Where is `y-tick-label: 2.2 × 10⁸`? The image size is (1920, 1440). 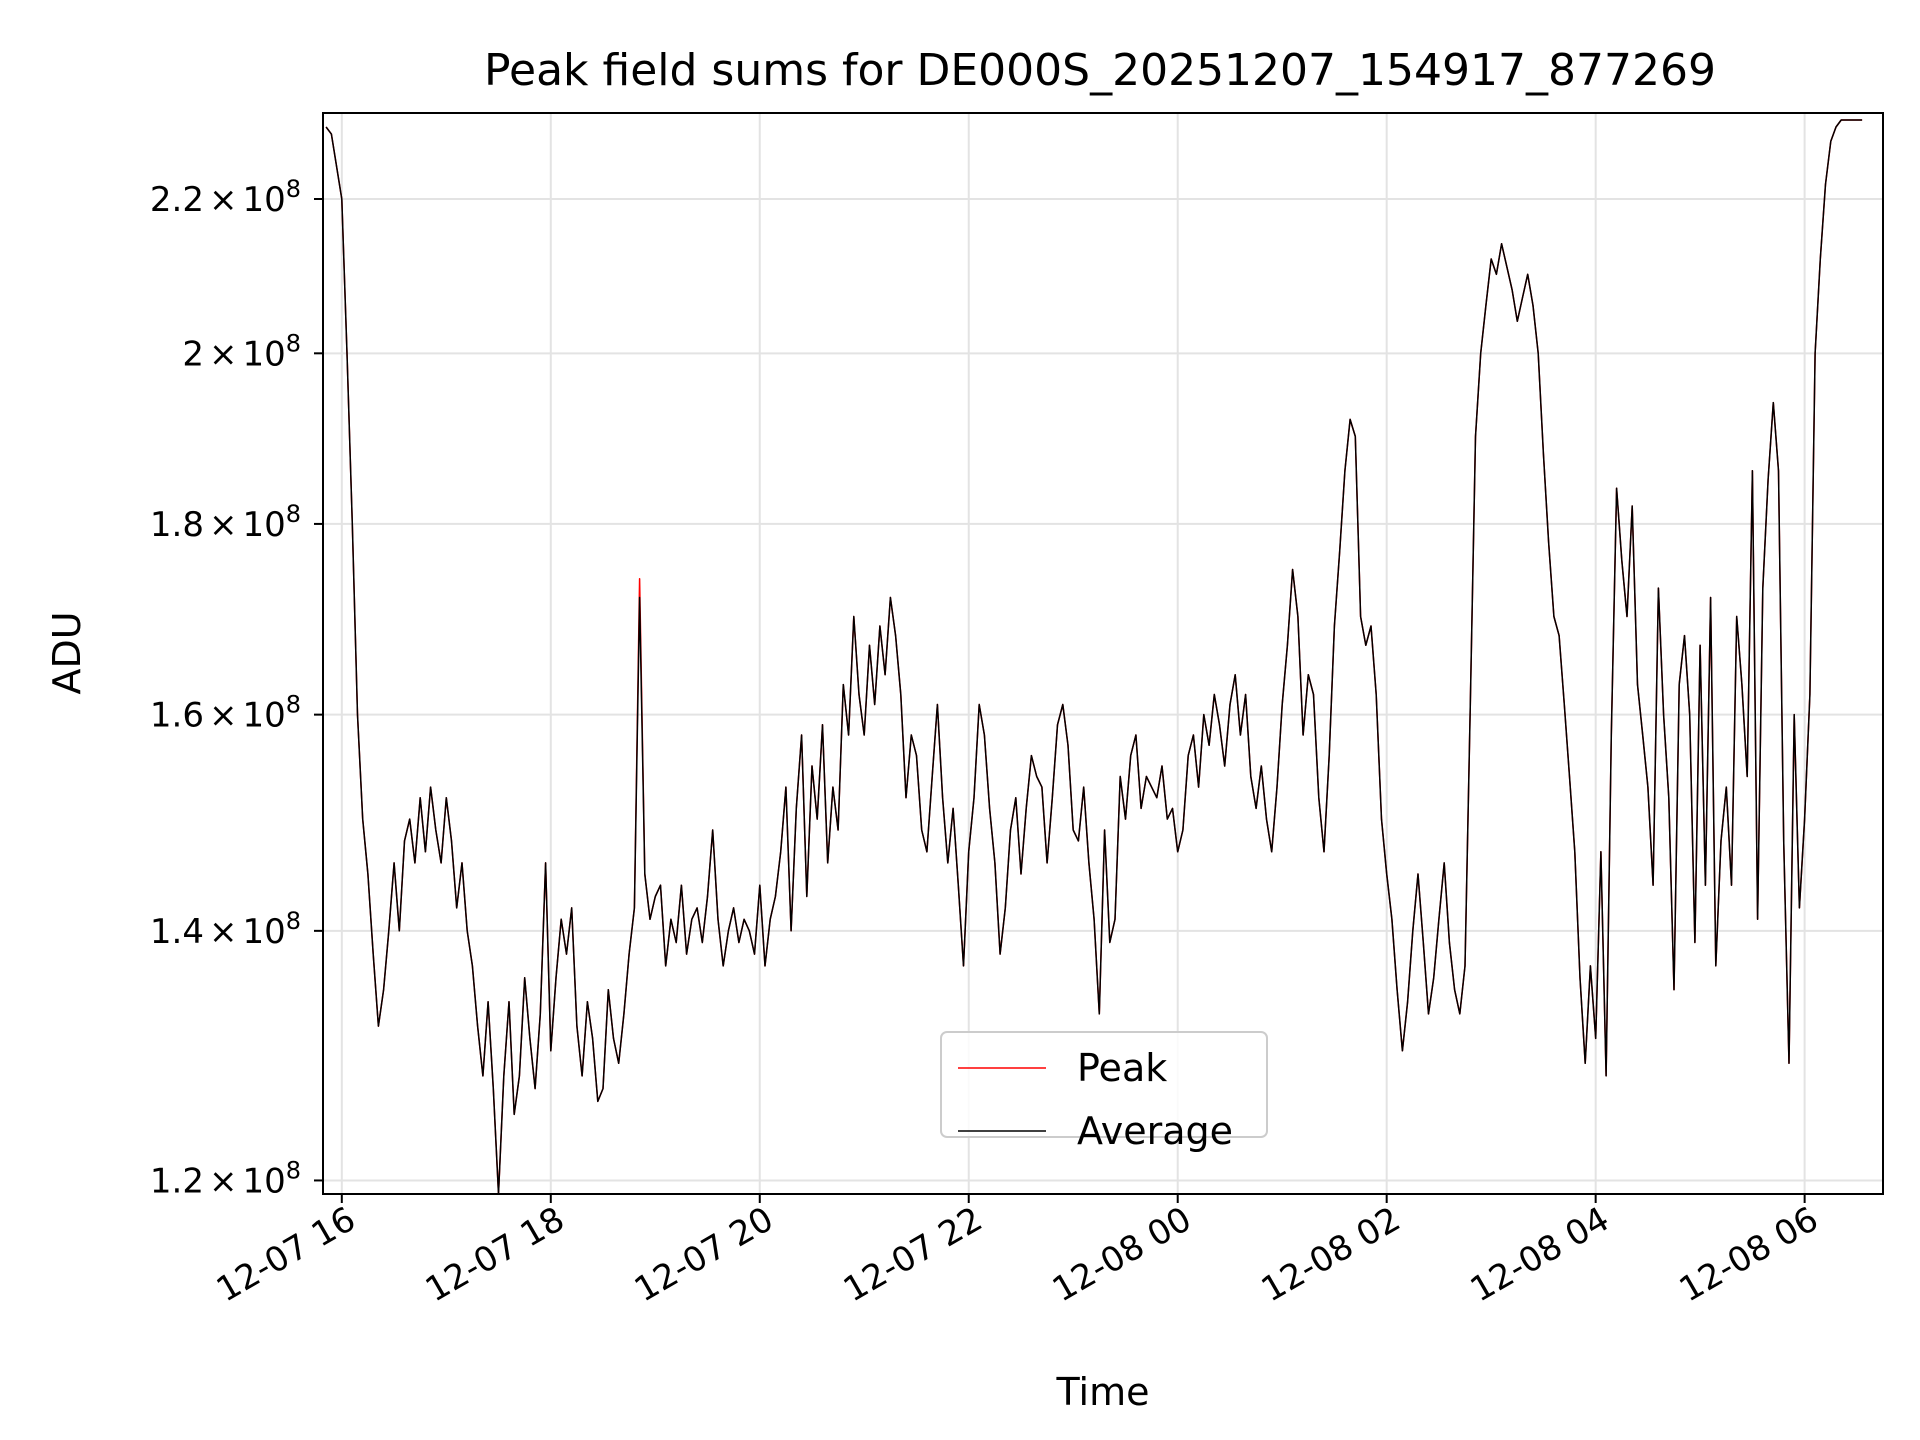 y-tick-label: 2.2 × 10⁸ is located at coordinates (225, 197).